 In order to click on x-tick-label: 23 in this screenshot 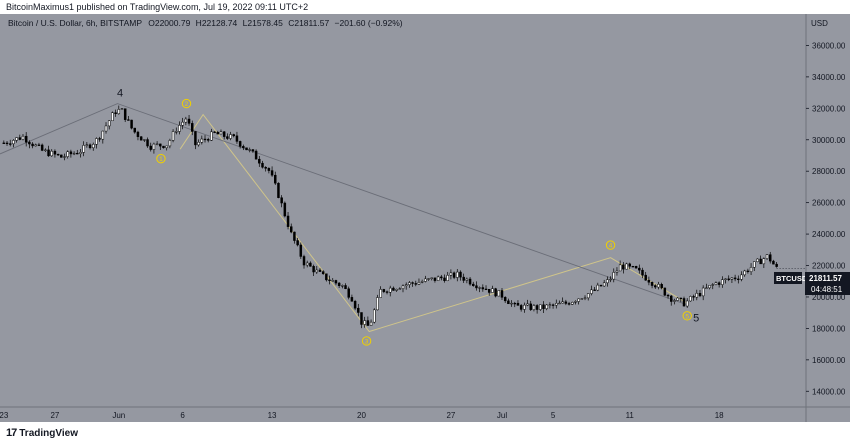, I will do `click(4, 415)`.